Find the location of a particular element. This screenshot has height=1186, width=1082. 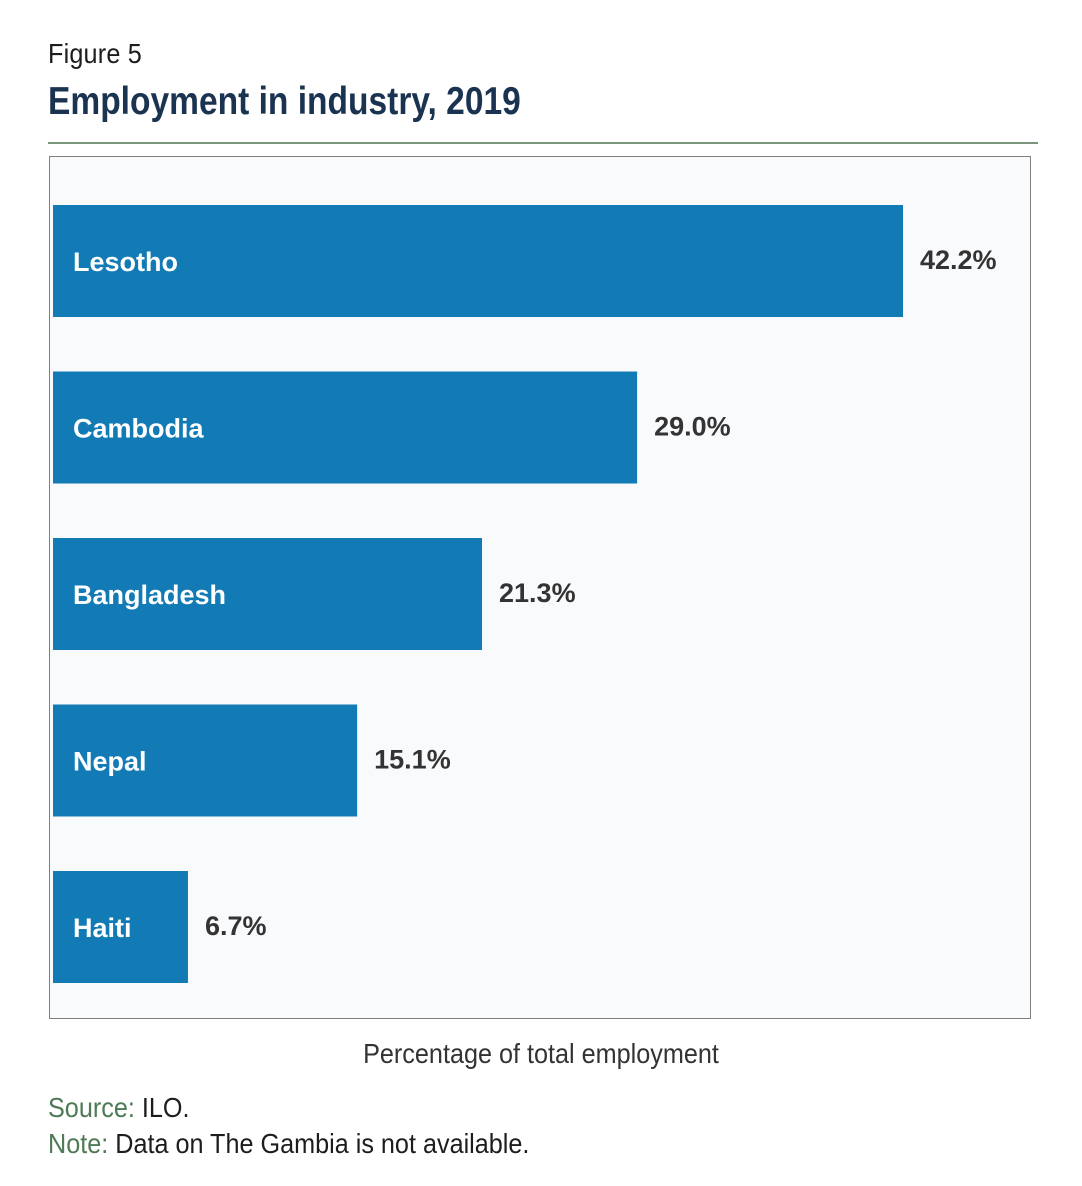

category-label-cambodia: Cambodia is located at coordinates (139, 429).